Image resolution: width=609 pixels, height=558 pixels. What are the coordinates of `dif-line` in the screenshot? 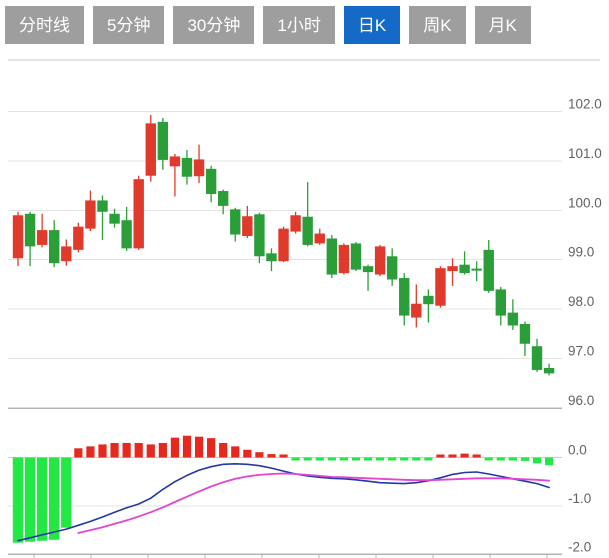 It's located at (283, 502).